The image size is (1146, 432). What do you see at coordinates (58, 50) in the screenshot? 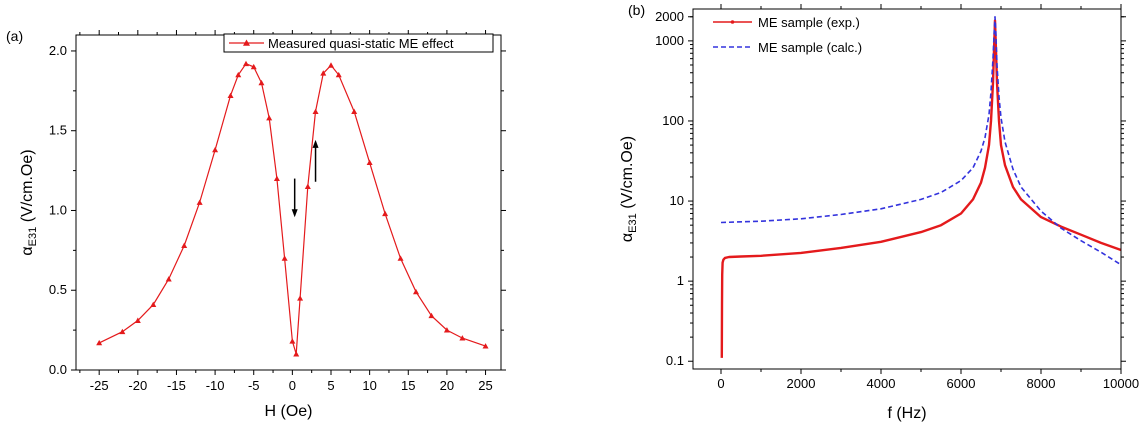
I see `y-tick-label: 2.0` at bounding box center [58, 50].